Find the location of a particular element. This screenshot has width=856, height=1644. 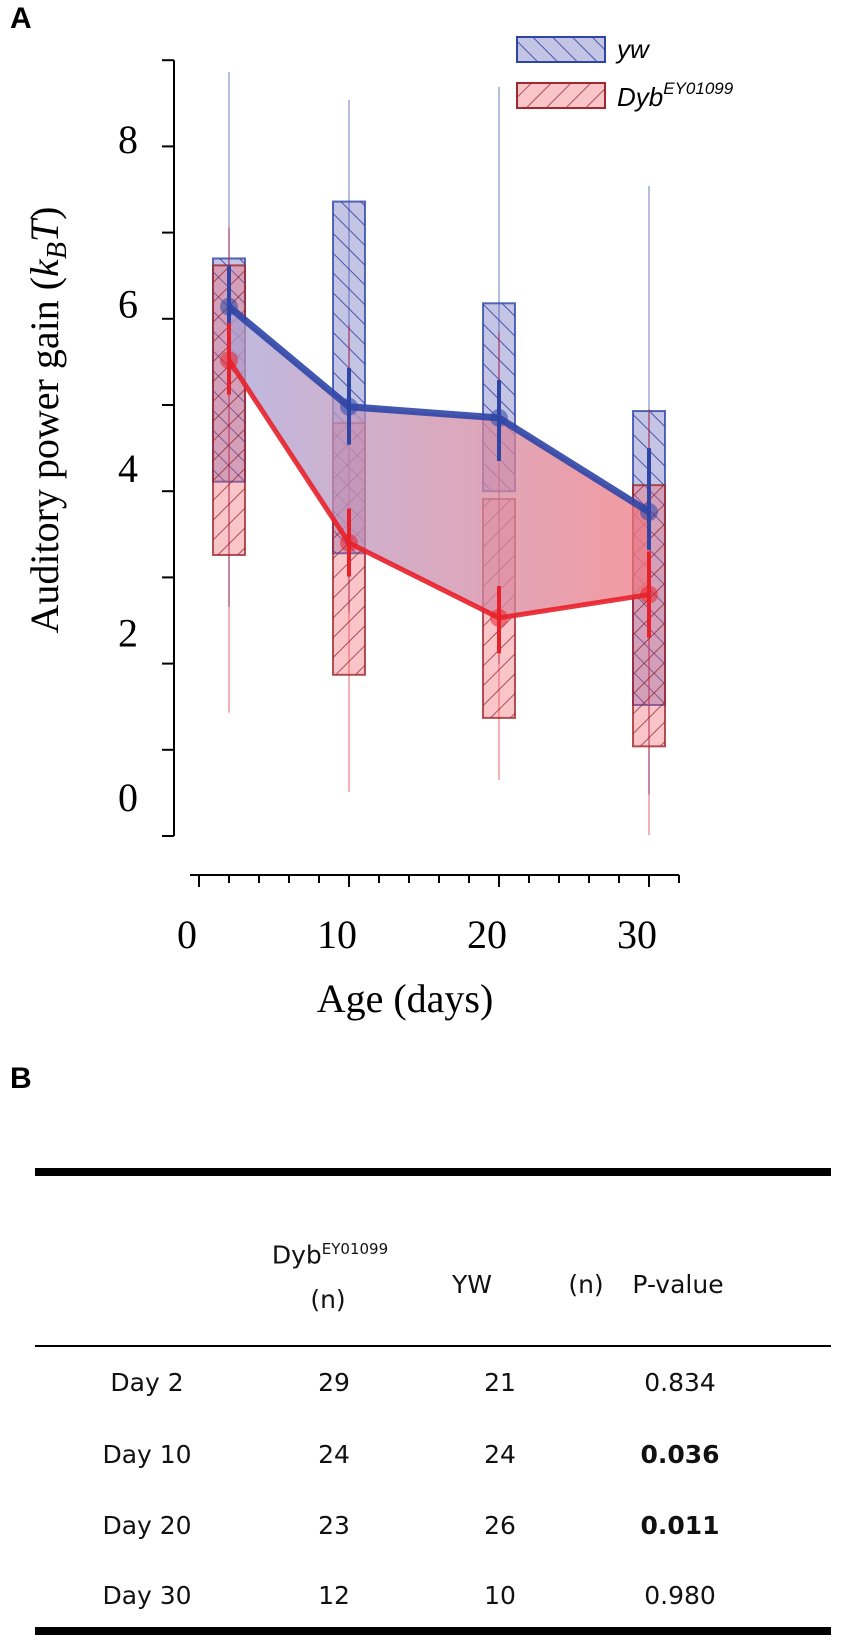

legend-swatch-dyb is located at coordinates (561, 95).